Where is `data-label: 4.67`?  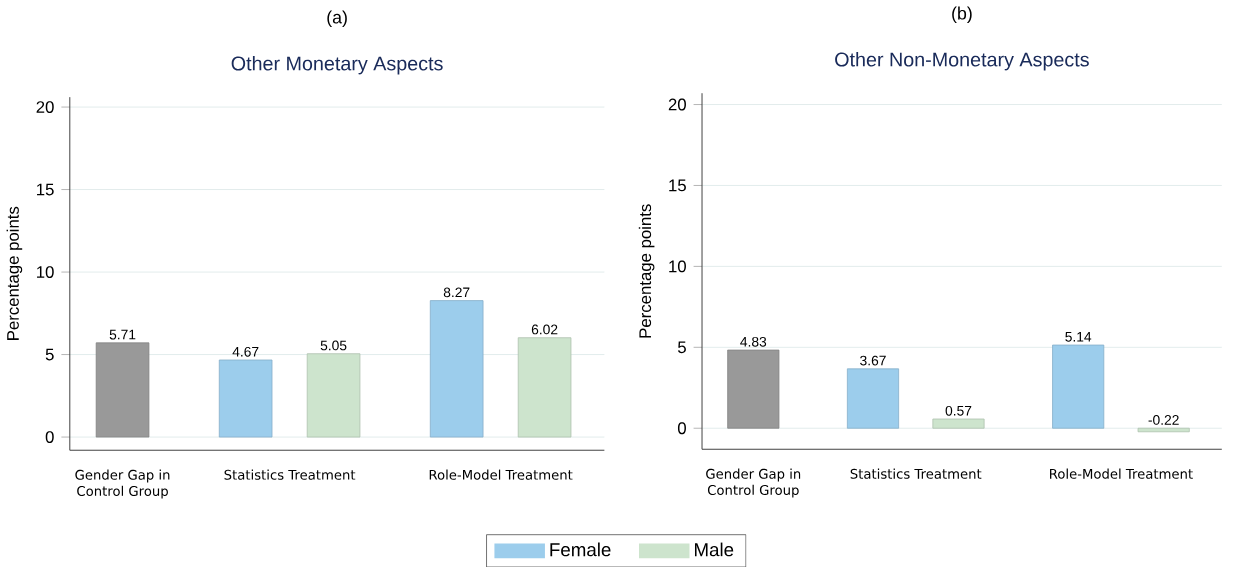
data-label: 4.67 is located at coordinates (245, 351).